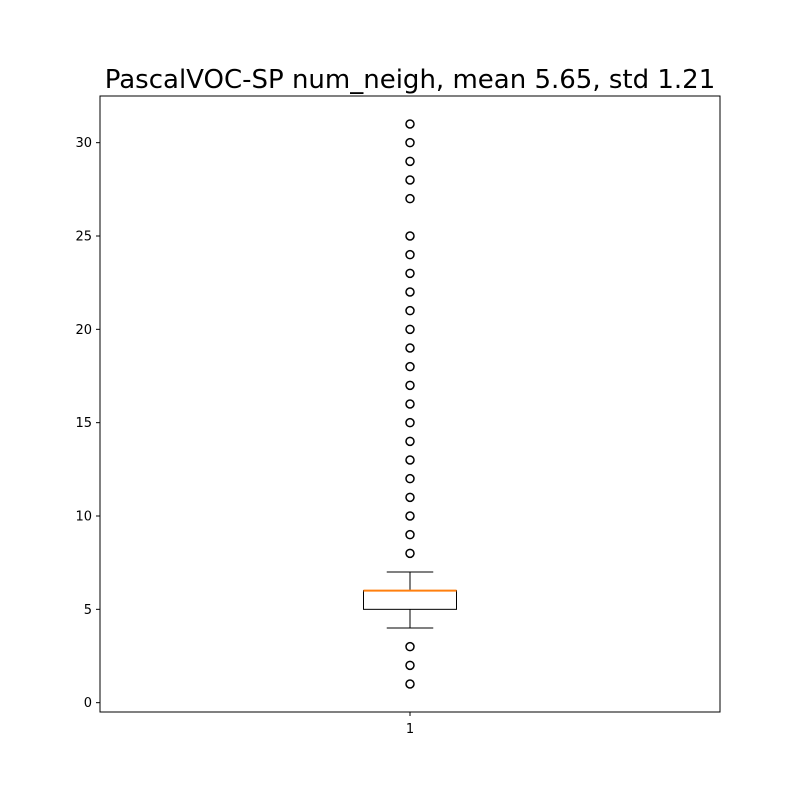  What do you see at coordinates (410, 729) in the screenshot?
I see `x-tick-label: 1` at bounding box center [410, 729].